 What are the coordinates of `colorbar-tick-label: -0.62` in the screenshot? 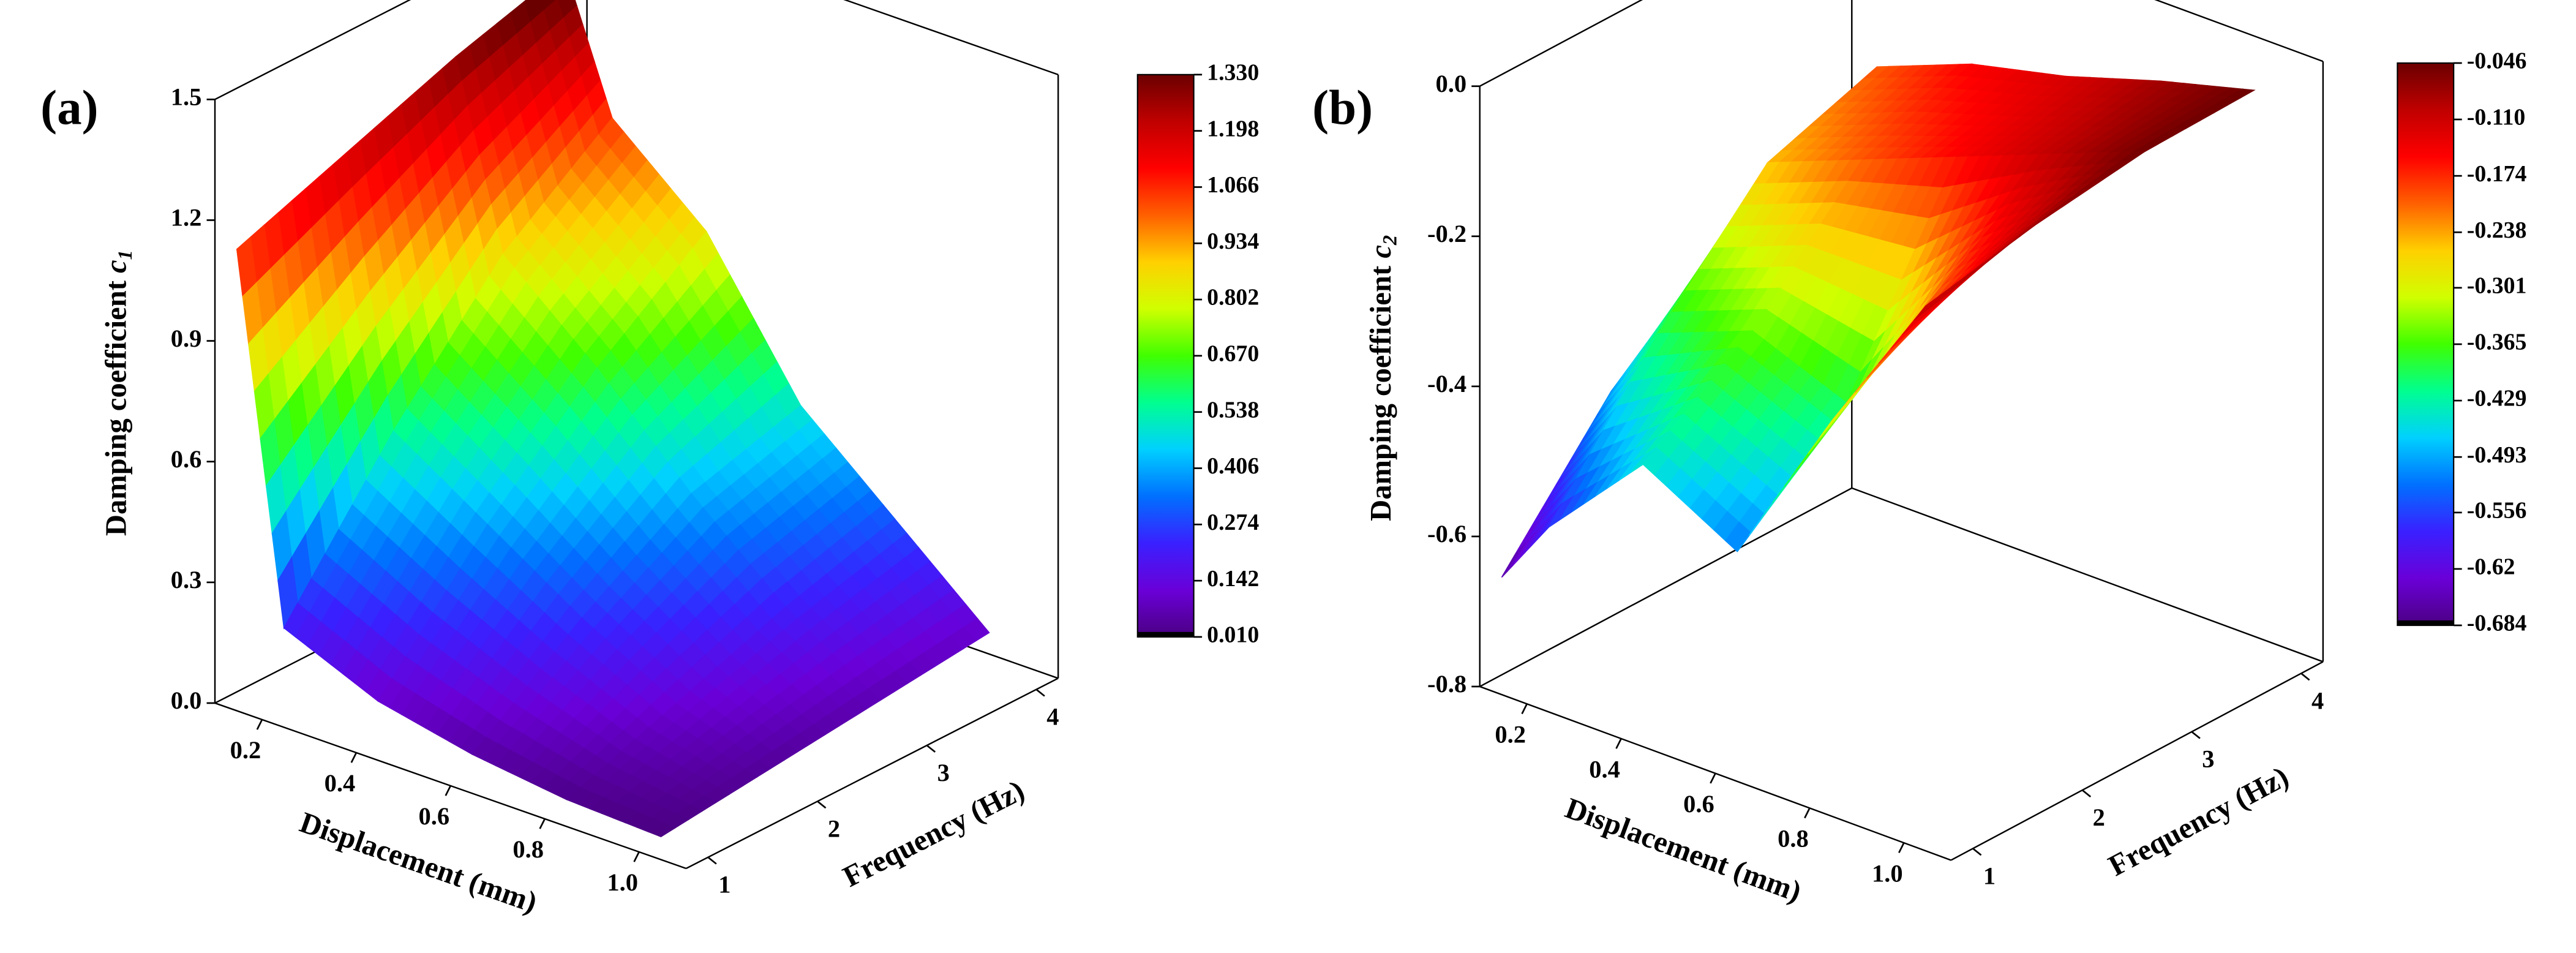 It's located at (2491, 567).